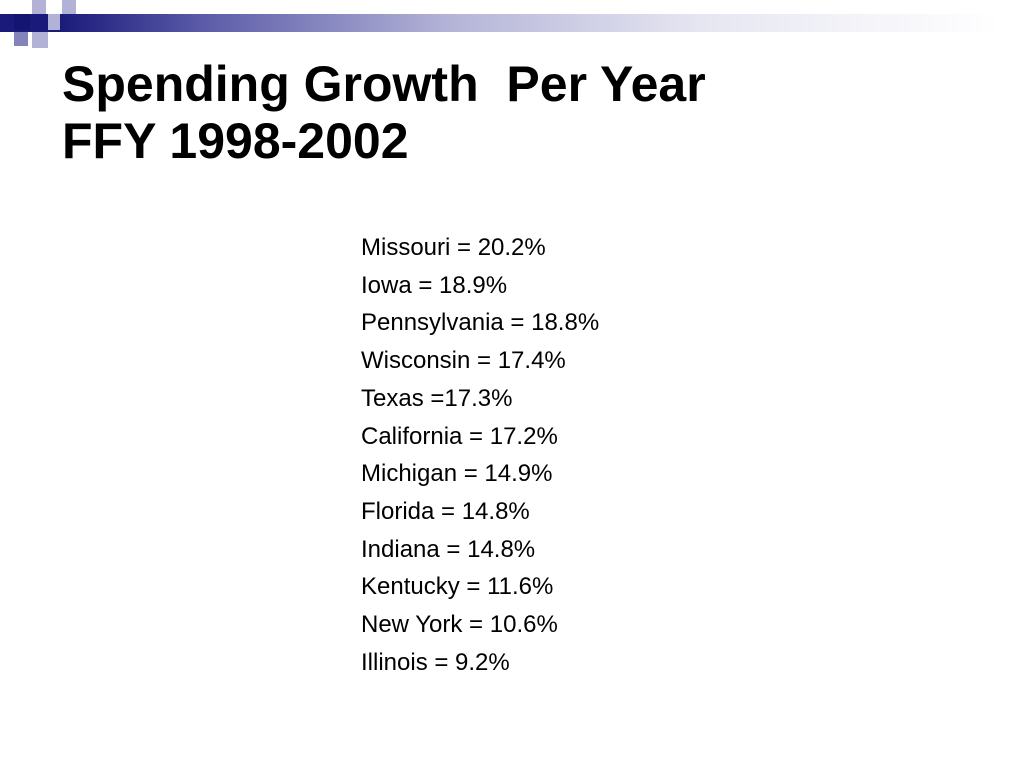 The width and height of the screenshot is (1024, 768). I want to click on list-item: California = 17.2%, so click(459, 436).